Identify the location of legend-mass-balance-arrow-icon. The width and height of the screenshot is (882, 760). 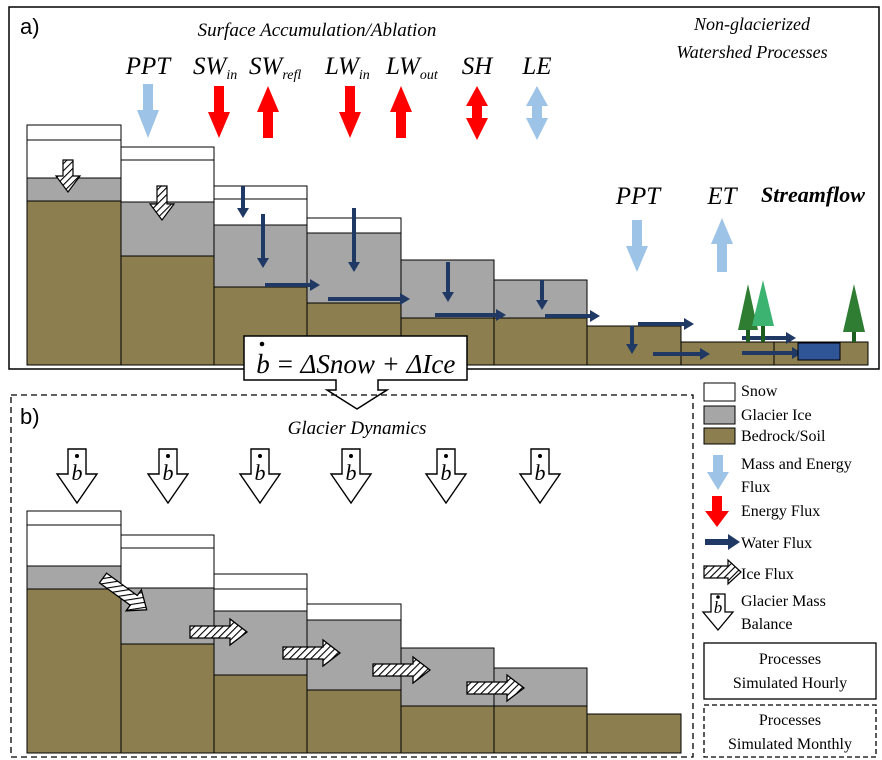
(718, 612).